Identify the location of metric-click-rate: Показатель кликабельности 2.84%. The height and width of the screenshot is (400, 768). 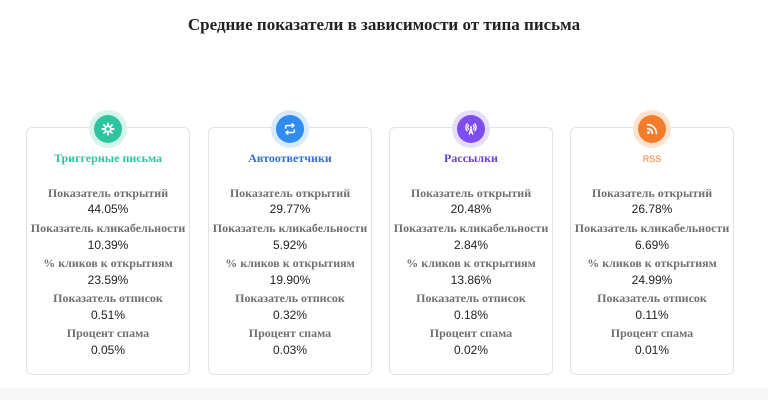
(471, 238).